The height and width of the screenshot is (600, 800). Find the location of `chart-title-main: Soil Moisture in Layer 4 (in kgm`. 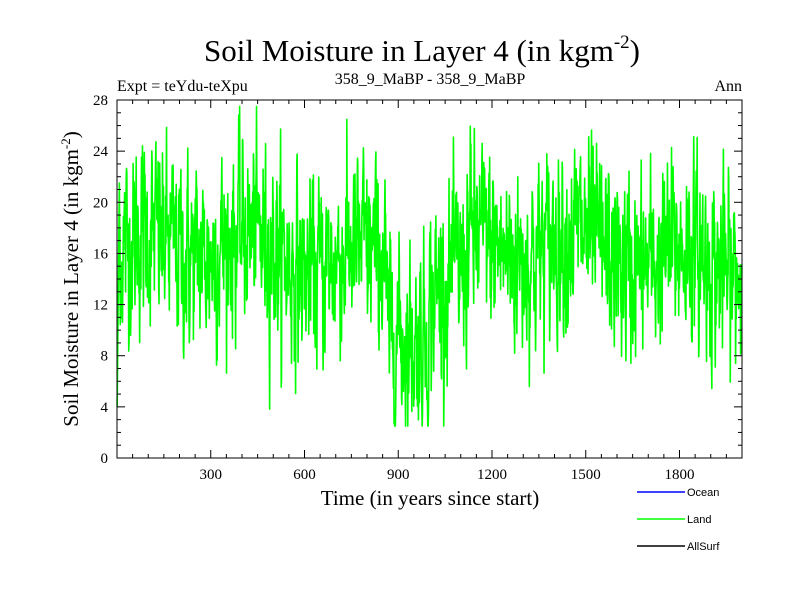

chart-title-main: Soil Moisture in Layer 4 (in kgm is located at coordinates (409, 50).